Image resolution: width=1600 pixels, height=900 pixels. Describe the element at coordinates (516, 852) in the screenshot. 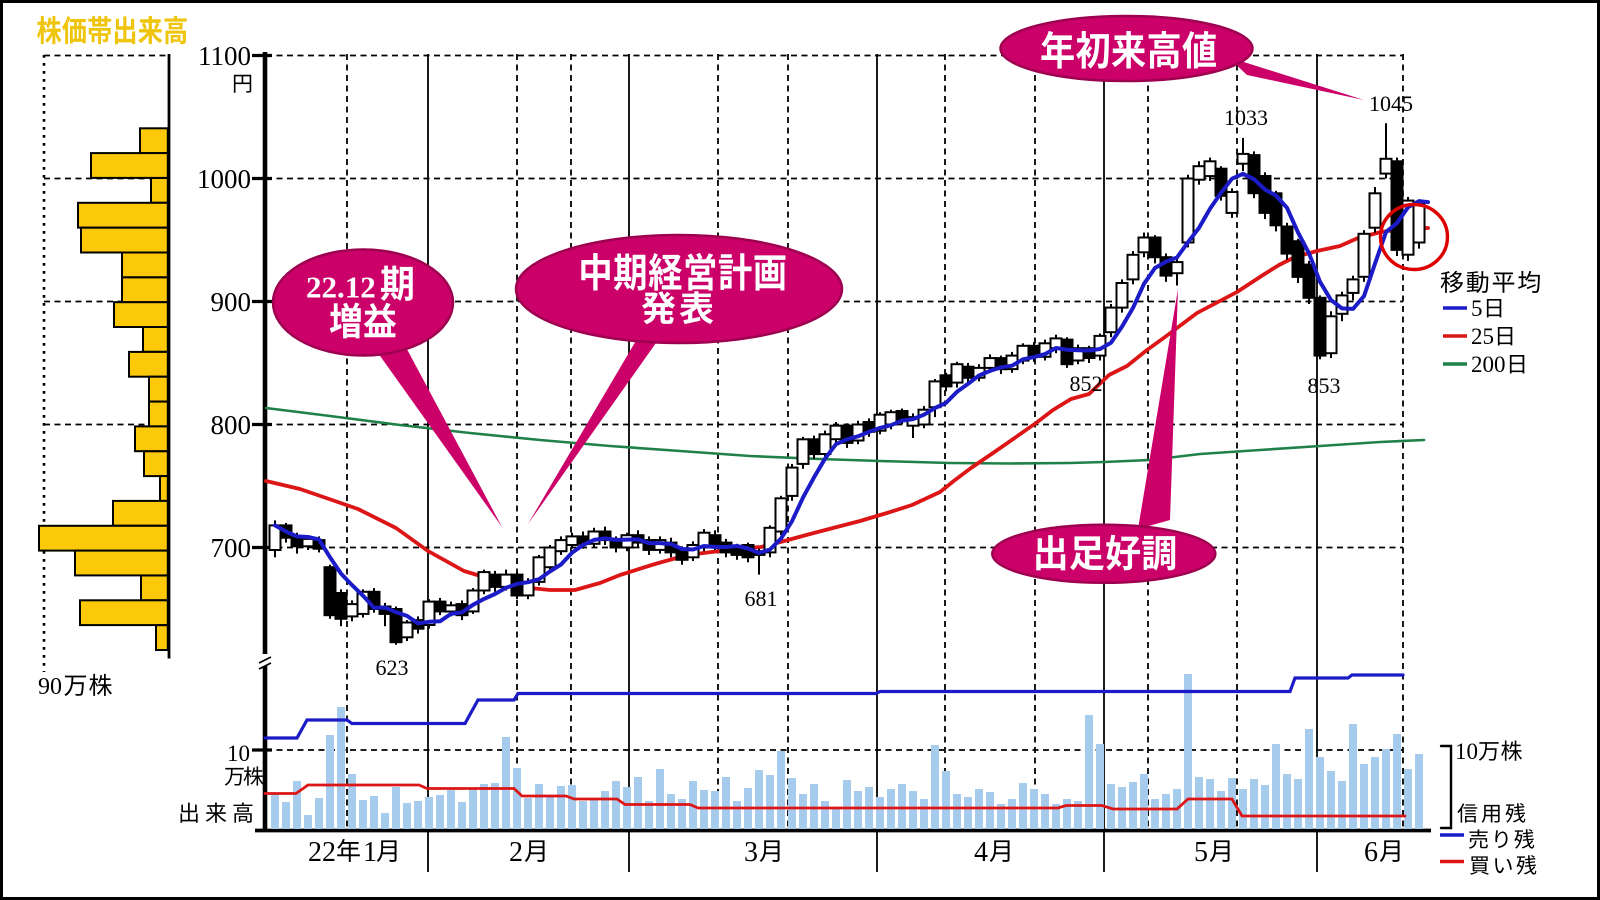

I see `svg-text: 2` at that location.